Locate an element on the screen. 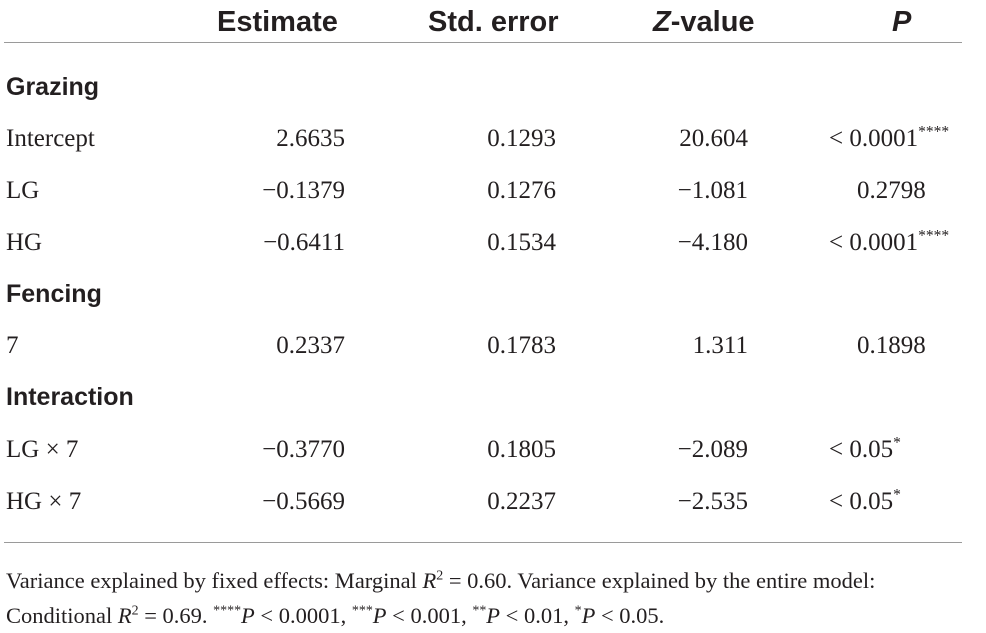 This screenshot has height=633, width=986. row-label: LG × 7 is located at coordinates (42, 449).